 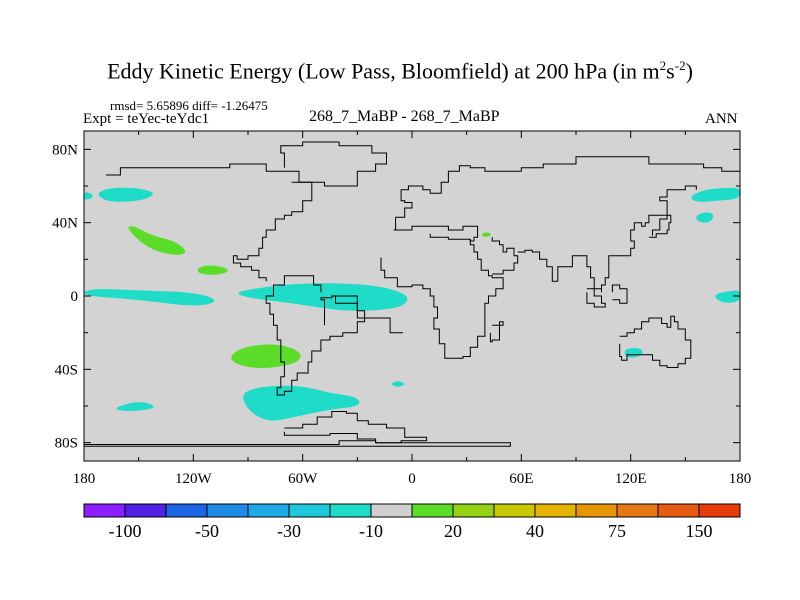 What do you see at coordinates (617, 531) in the screenshot?
I see `colorbar-label: 75` at bounding box center [617, 531].